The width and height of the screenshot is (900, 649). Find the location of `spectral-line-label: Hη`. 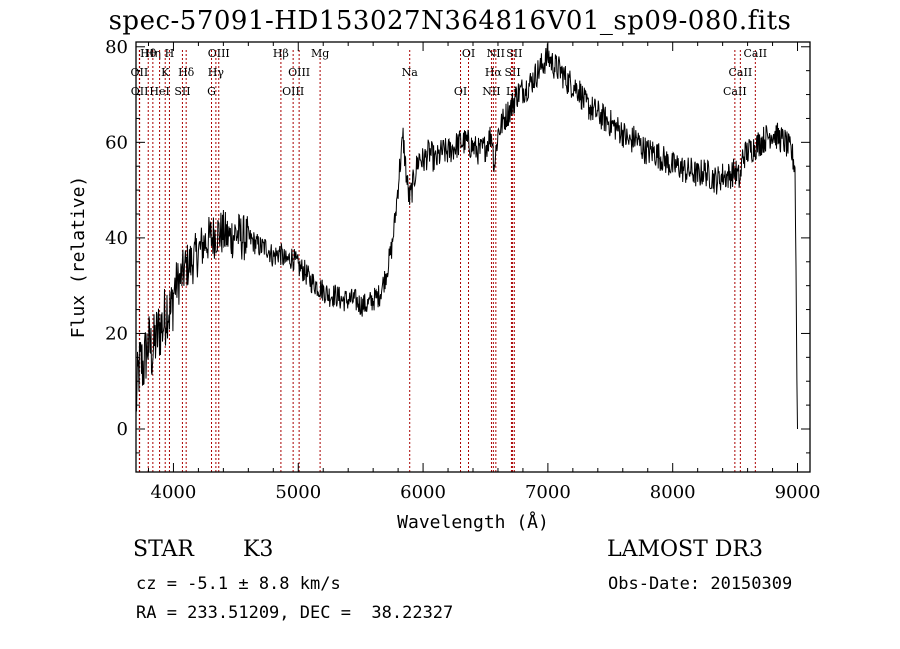

spectral-line-label: Hη is located at coordinates (153, 53).